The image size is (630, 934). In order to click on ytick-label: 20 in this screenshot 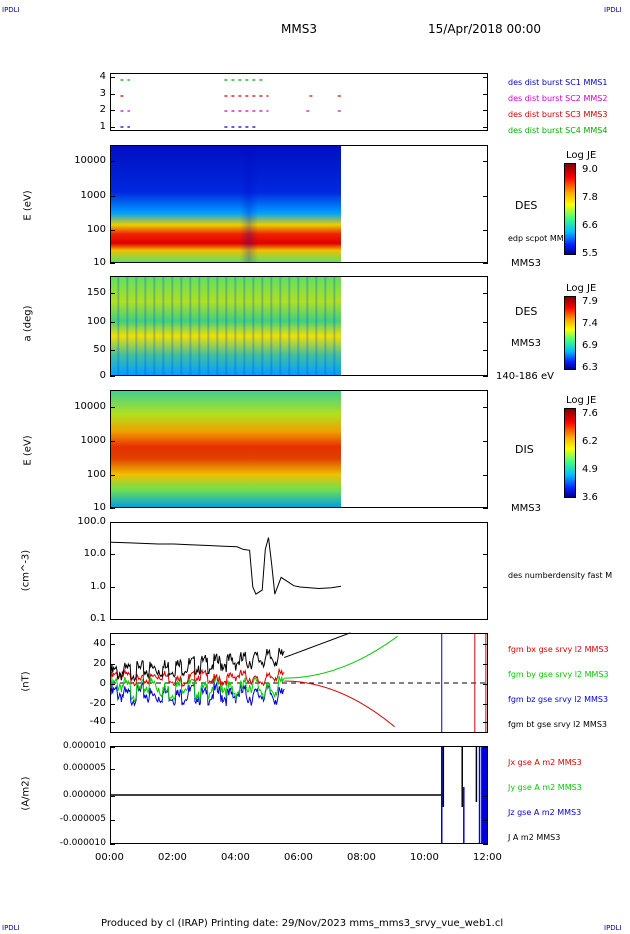, I will do `click(99, 663)`.